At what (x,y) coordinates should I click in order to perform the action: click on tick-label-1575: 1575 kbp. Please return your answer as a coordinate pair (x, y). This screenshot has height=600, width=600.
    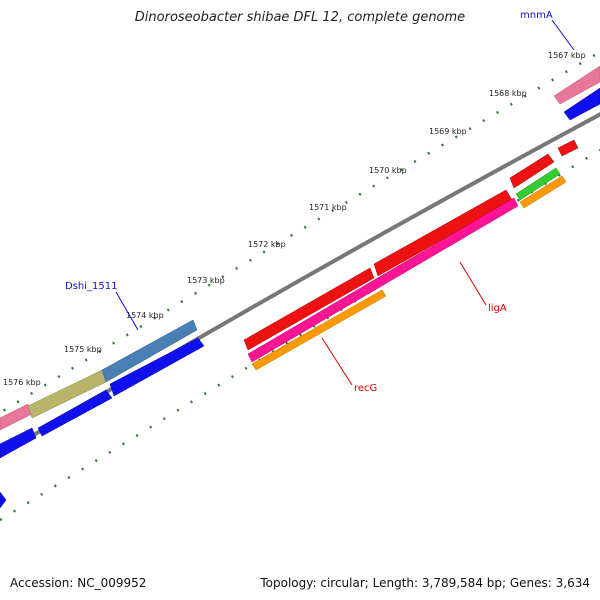
    Looking at the image, I should click on (83, 349).